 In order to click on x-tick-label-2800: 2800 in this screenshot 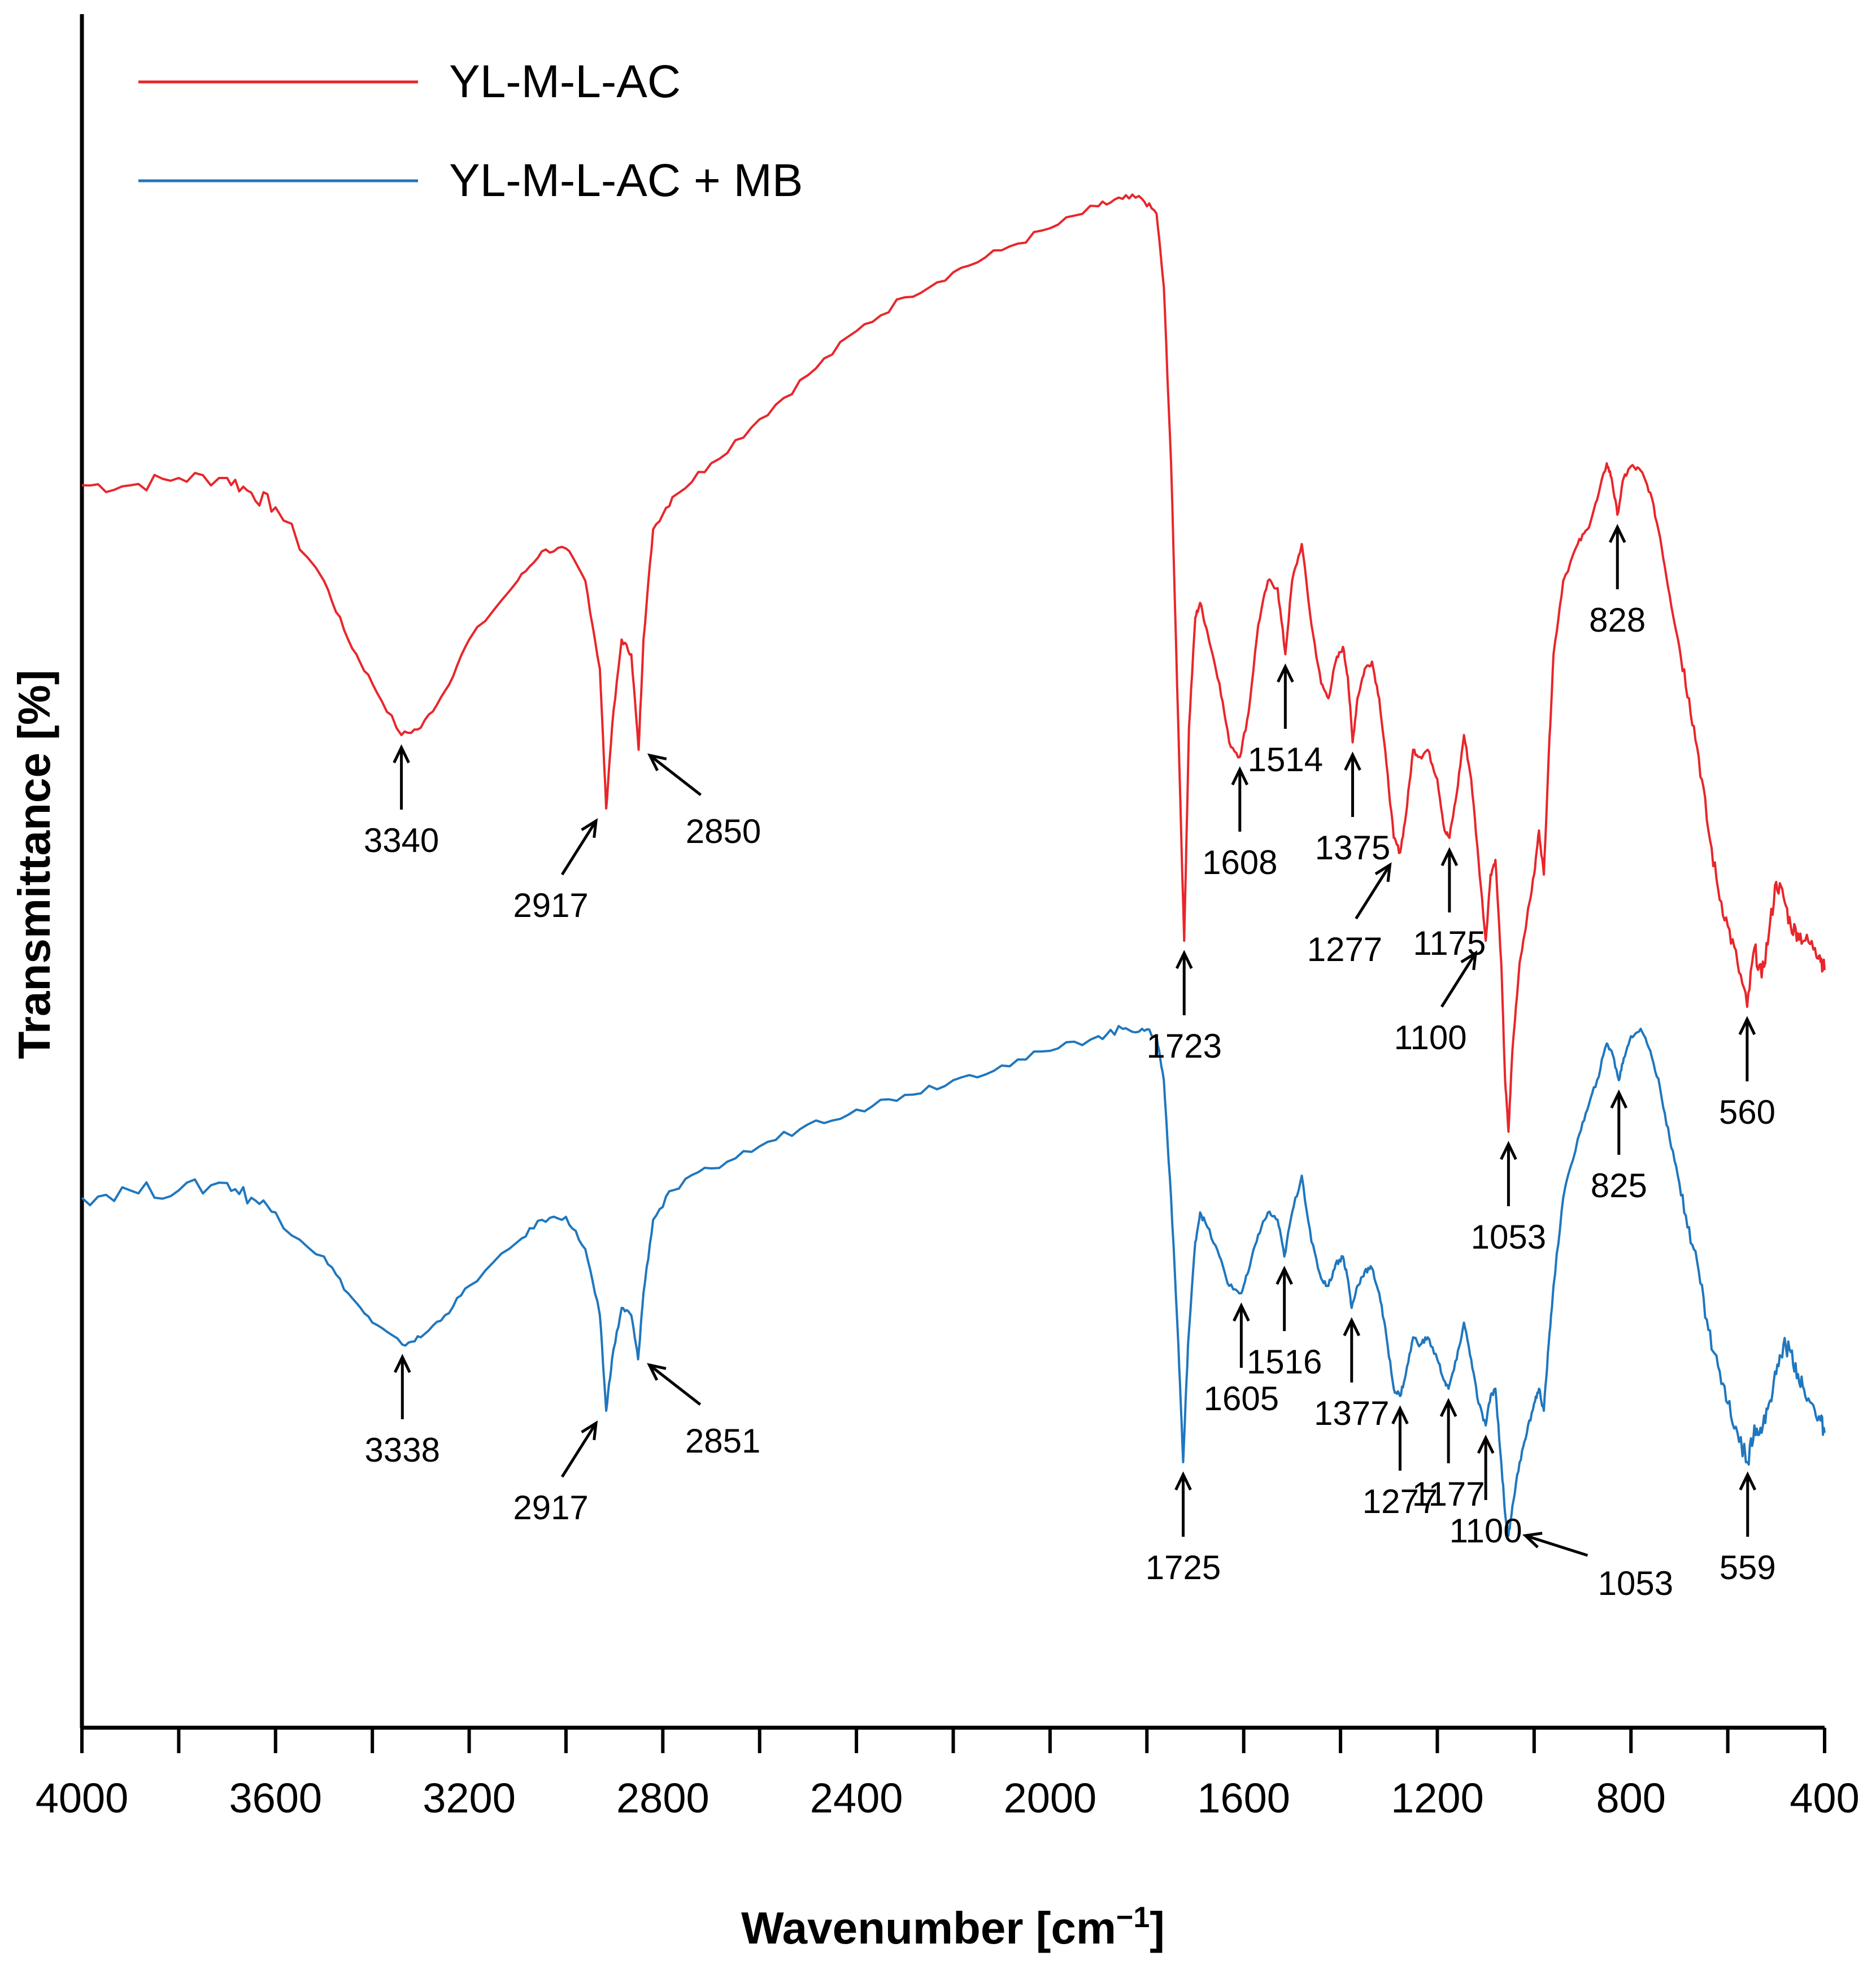, I will do `click(663, 1798)`.